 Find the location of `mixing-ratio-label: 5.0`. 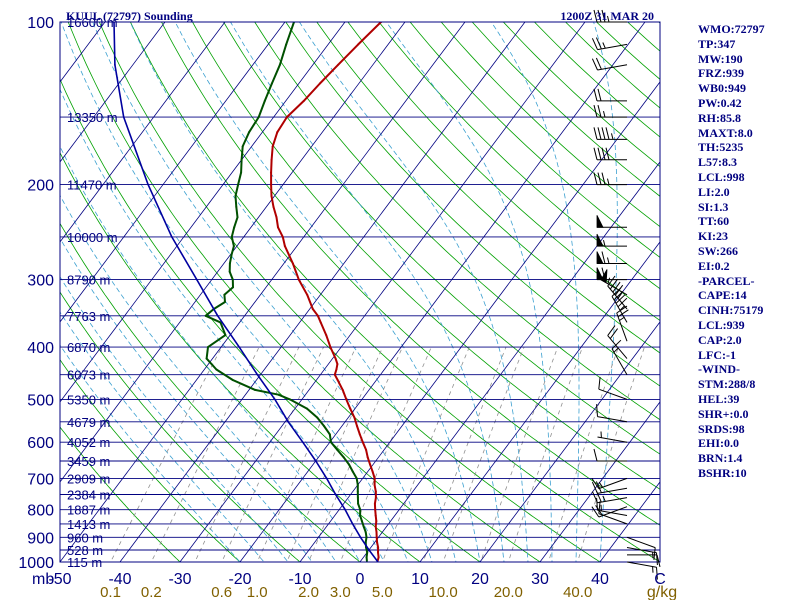

mixing-ratio-label: 5.0 is located at coordinates (382, 592).